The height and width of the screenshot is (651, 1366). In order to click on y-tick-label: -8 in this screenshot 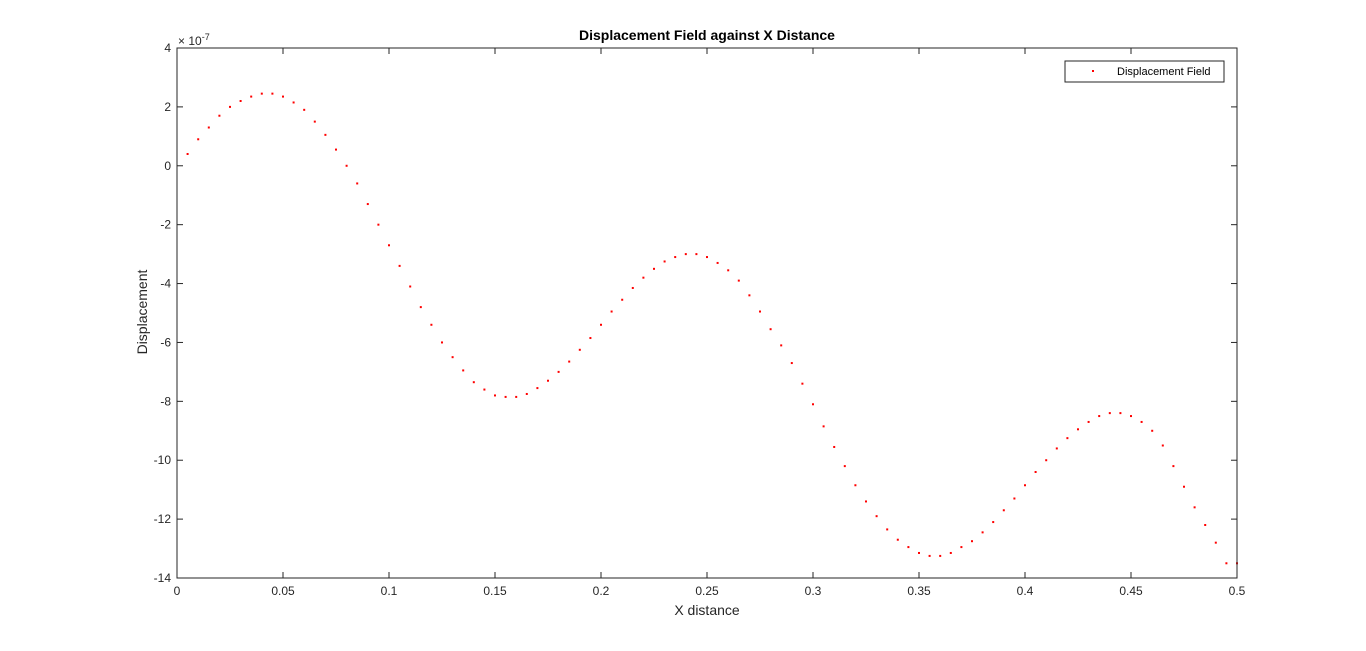, I will do `click(165, 401)`.